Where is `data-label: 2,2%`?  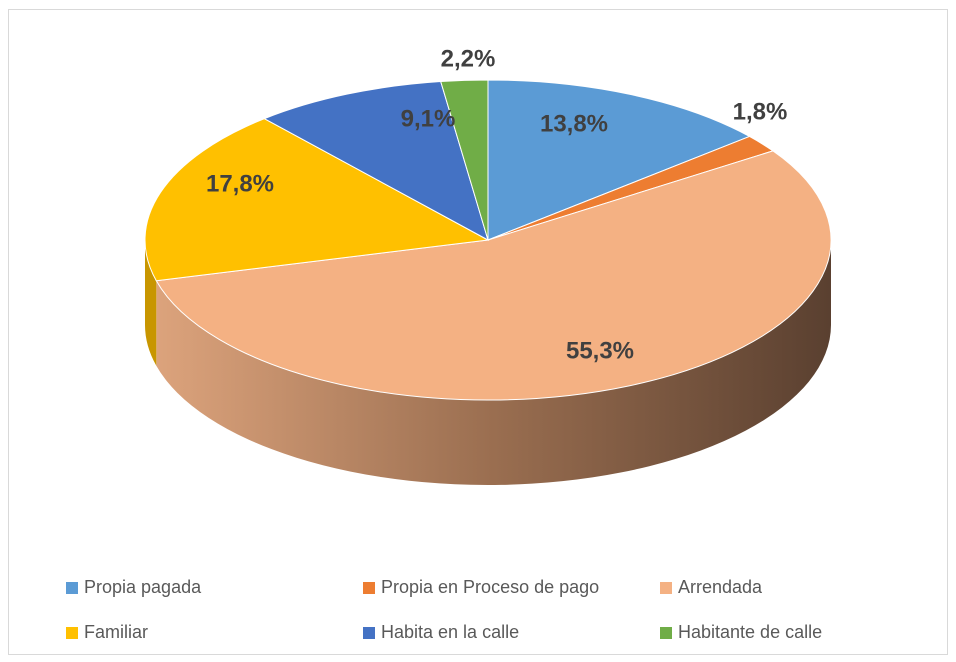
data-label: 2,2% is located at coordinates (468, 58).